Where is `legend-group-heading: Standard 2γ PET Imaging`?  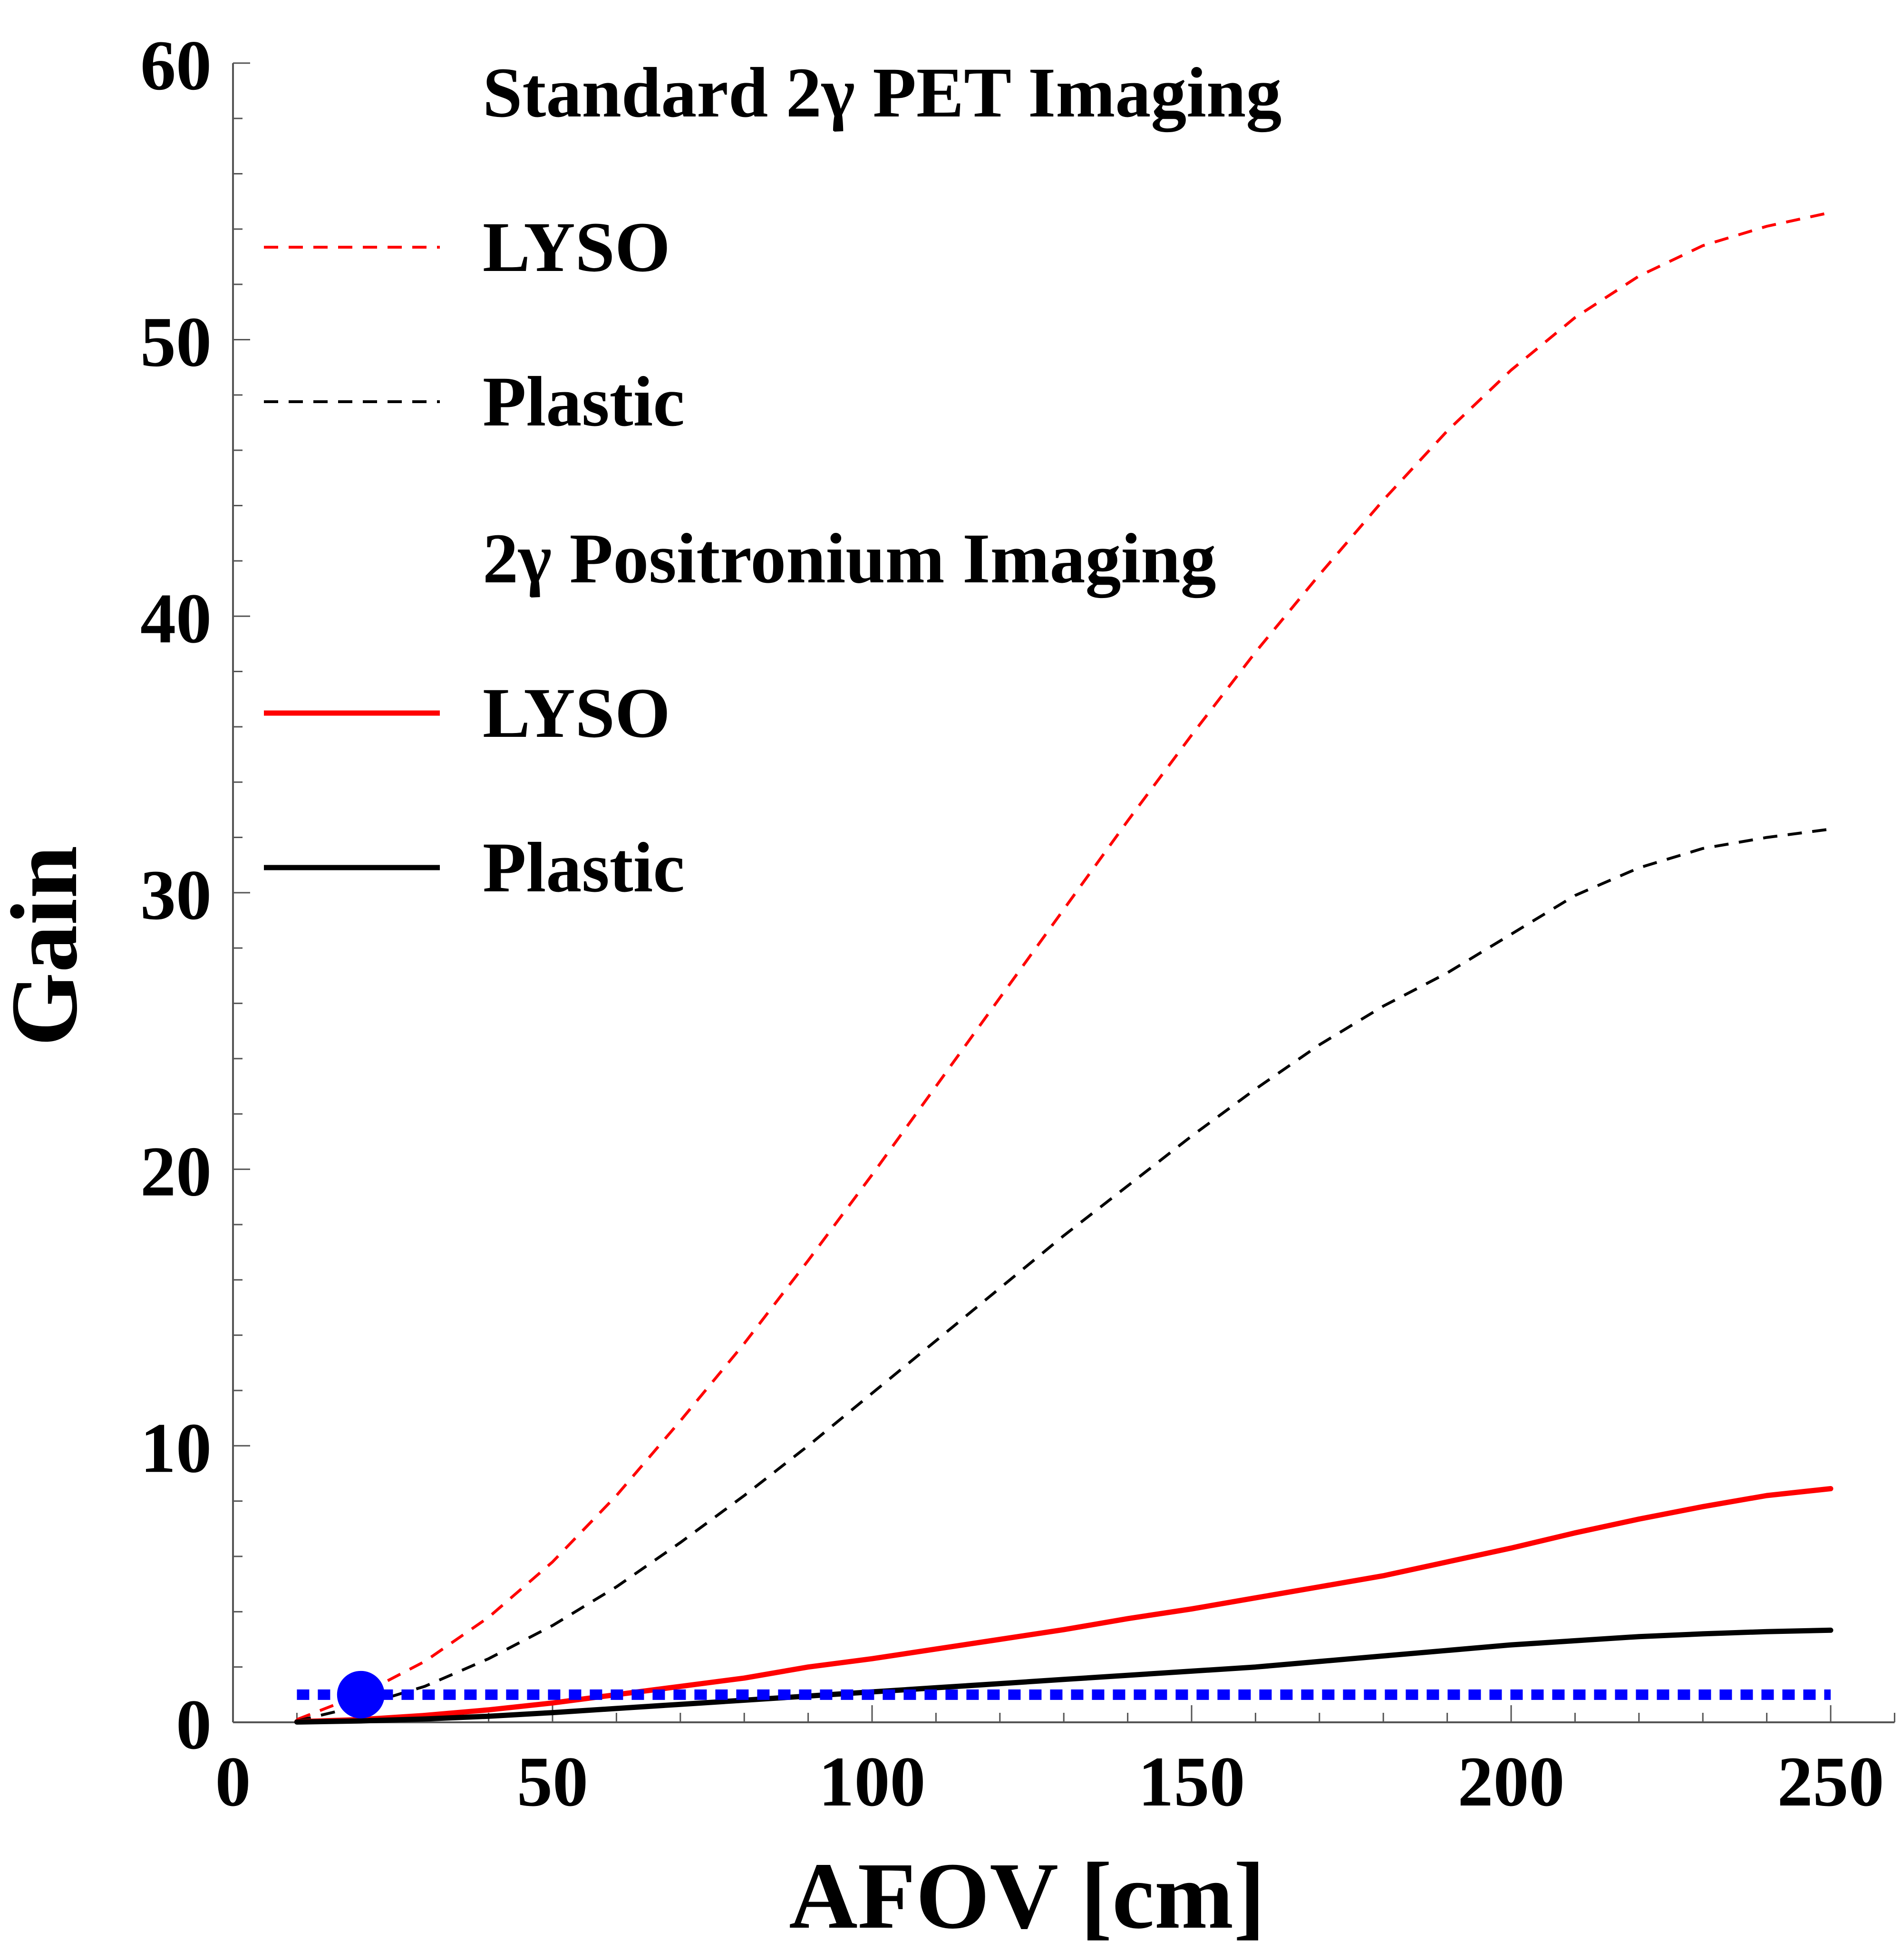 legend-group-heading: Standard 2γ PET Imaging is located at coordinates (882, 92).